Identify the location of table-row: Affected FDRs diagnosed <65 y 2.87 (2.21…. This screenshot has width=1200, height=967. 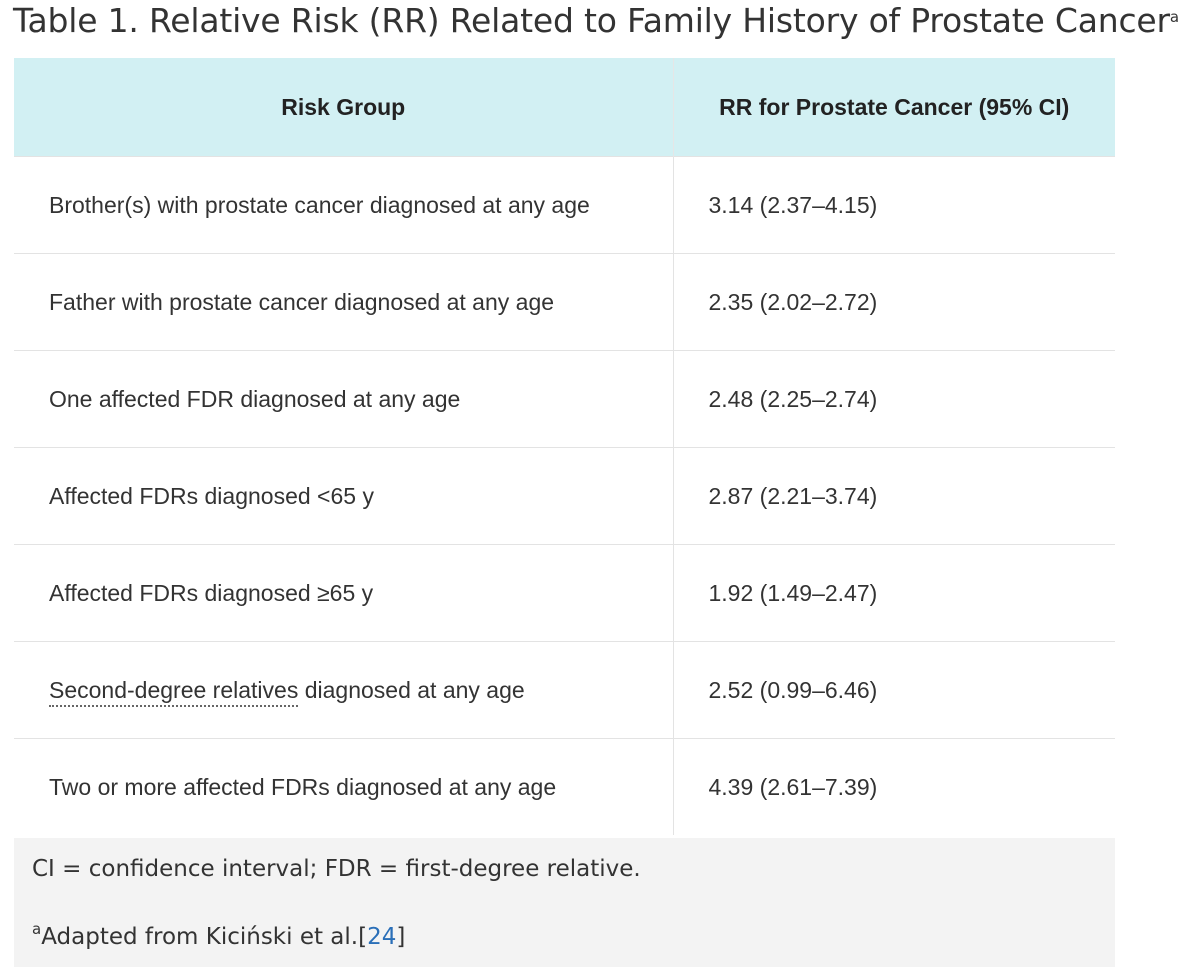
(564, 496).